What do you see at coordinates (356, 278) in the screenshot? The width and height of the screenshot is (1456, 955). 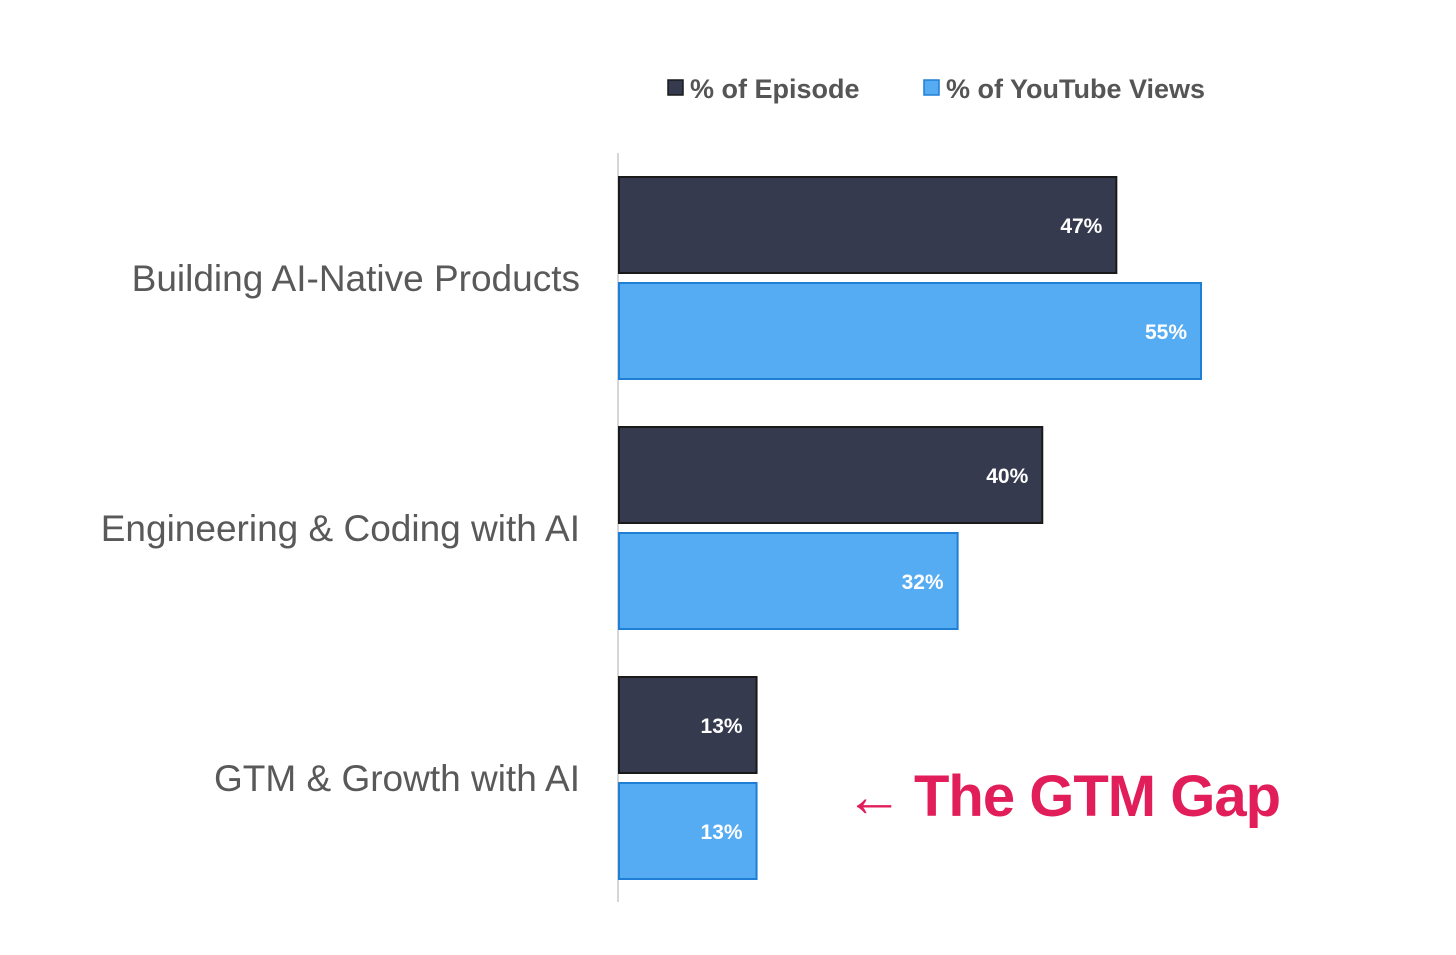 I see `category-label: Building AI-Native Products` at bounding box center [356, 278].